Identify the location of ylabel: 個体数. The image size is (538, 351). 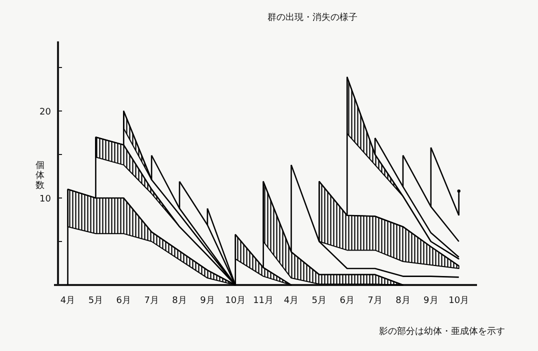
(40, 176).